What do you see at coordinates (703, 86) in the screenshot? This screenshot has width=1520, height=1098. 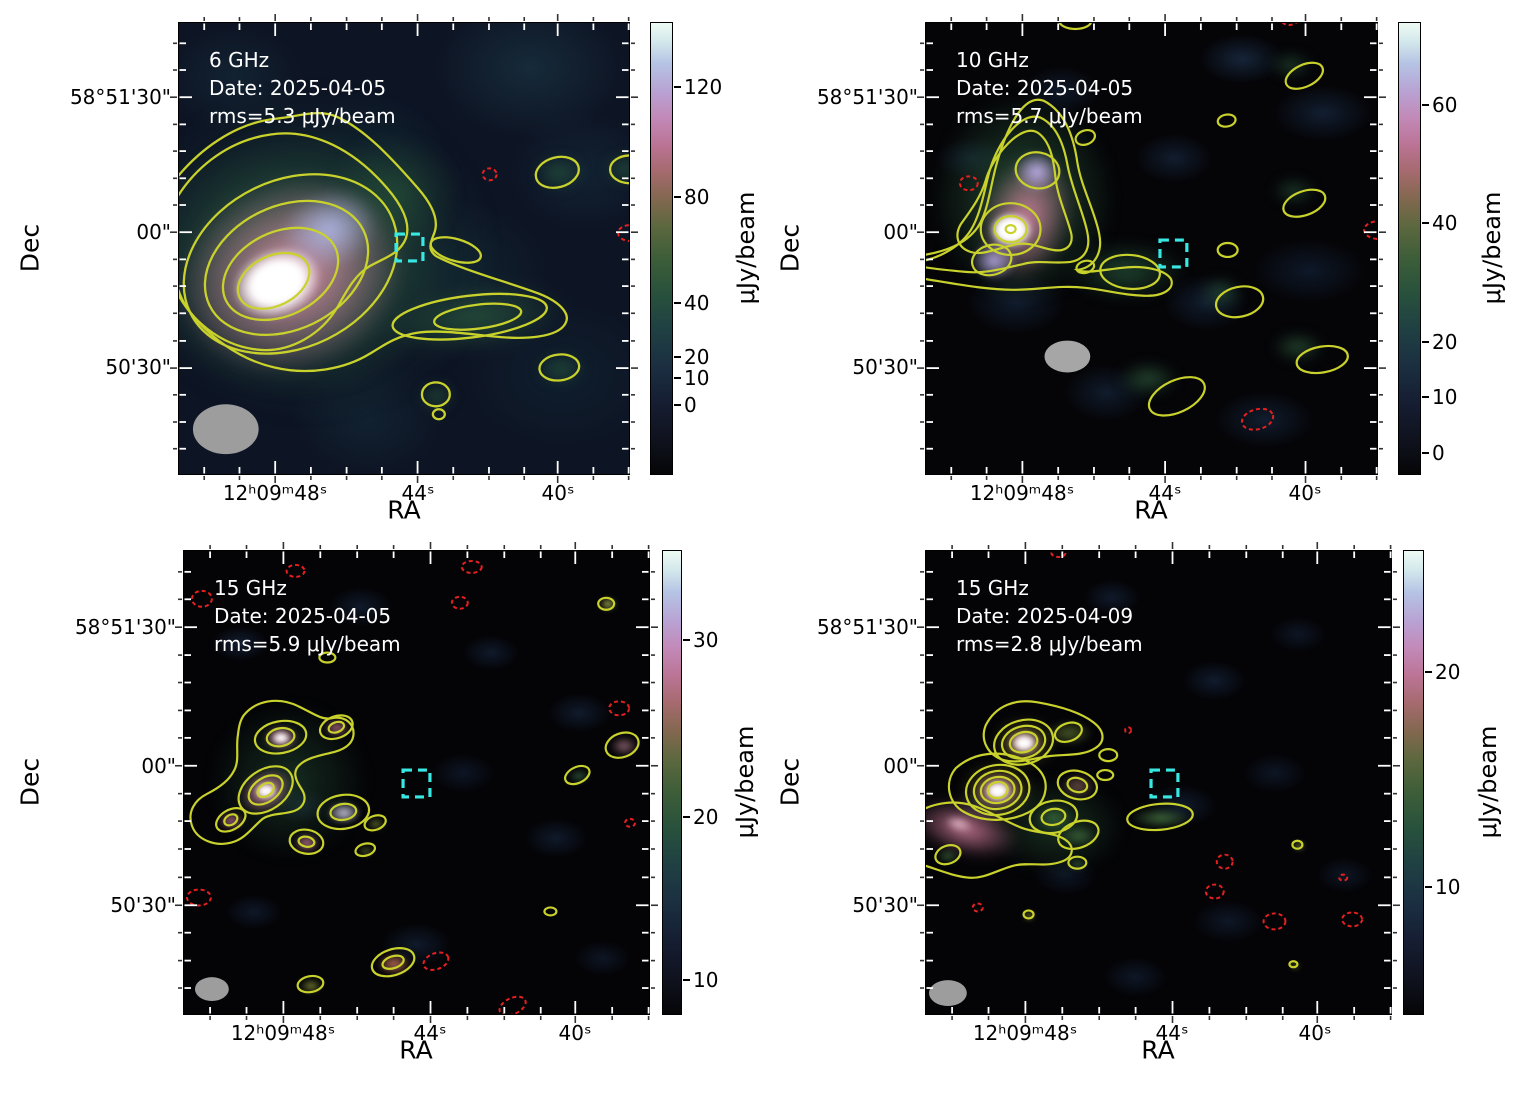 I see `colorbar-tick-label: 120` at bounding box center [703, 86].